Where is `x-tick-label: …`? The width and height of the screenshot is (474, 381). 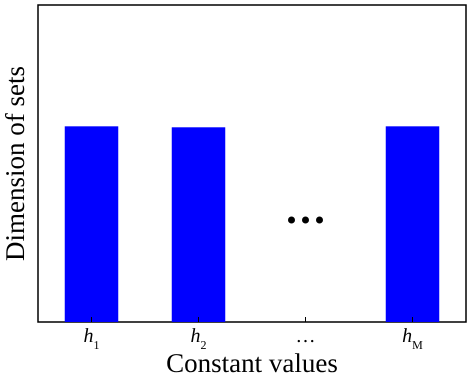
x-tick-label: … is located at coordinates (306, 336).